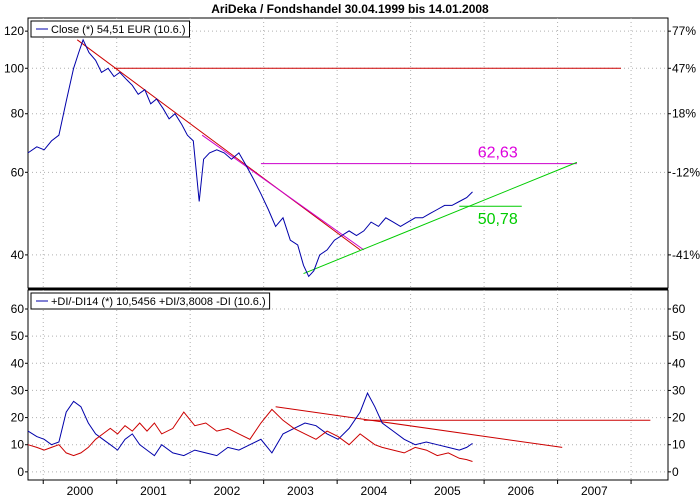  What do you see at coordinates (679, 390) in the screenshot?
I see `y-tick-label-right: 30` at bounding box center [679, 390].